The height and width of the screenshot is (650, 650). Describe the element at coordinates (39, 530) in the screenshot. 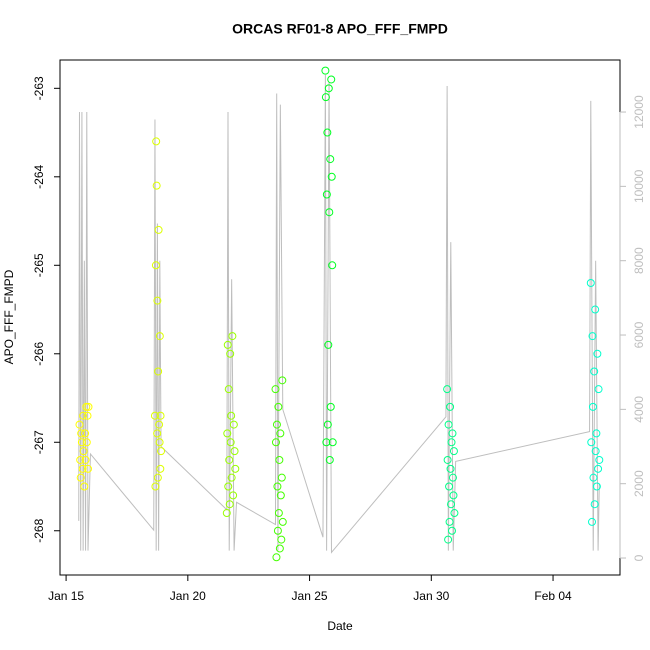

I see `y-tick-label: -268` at that location.